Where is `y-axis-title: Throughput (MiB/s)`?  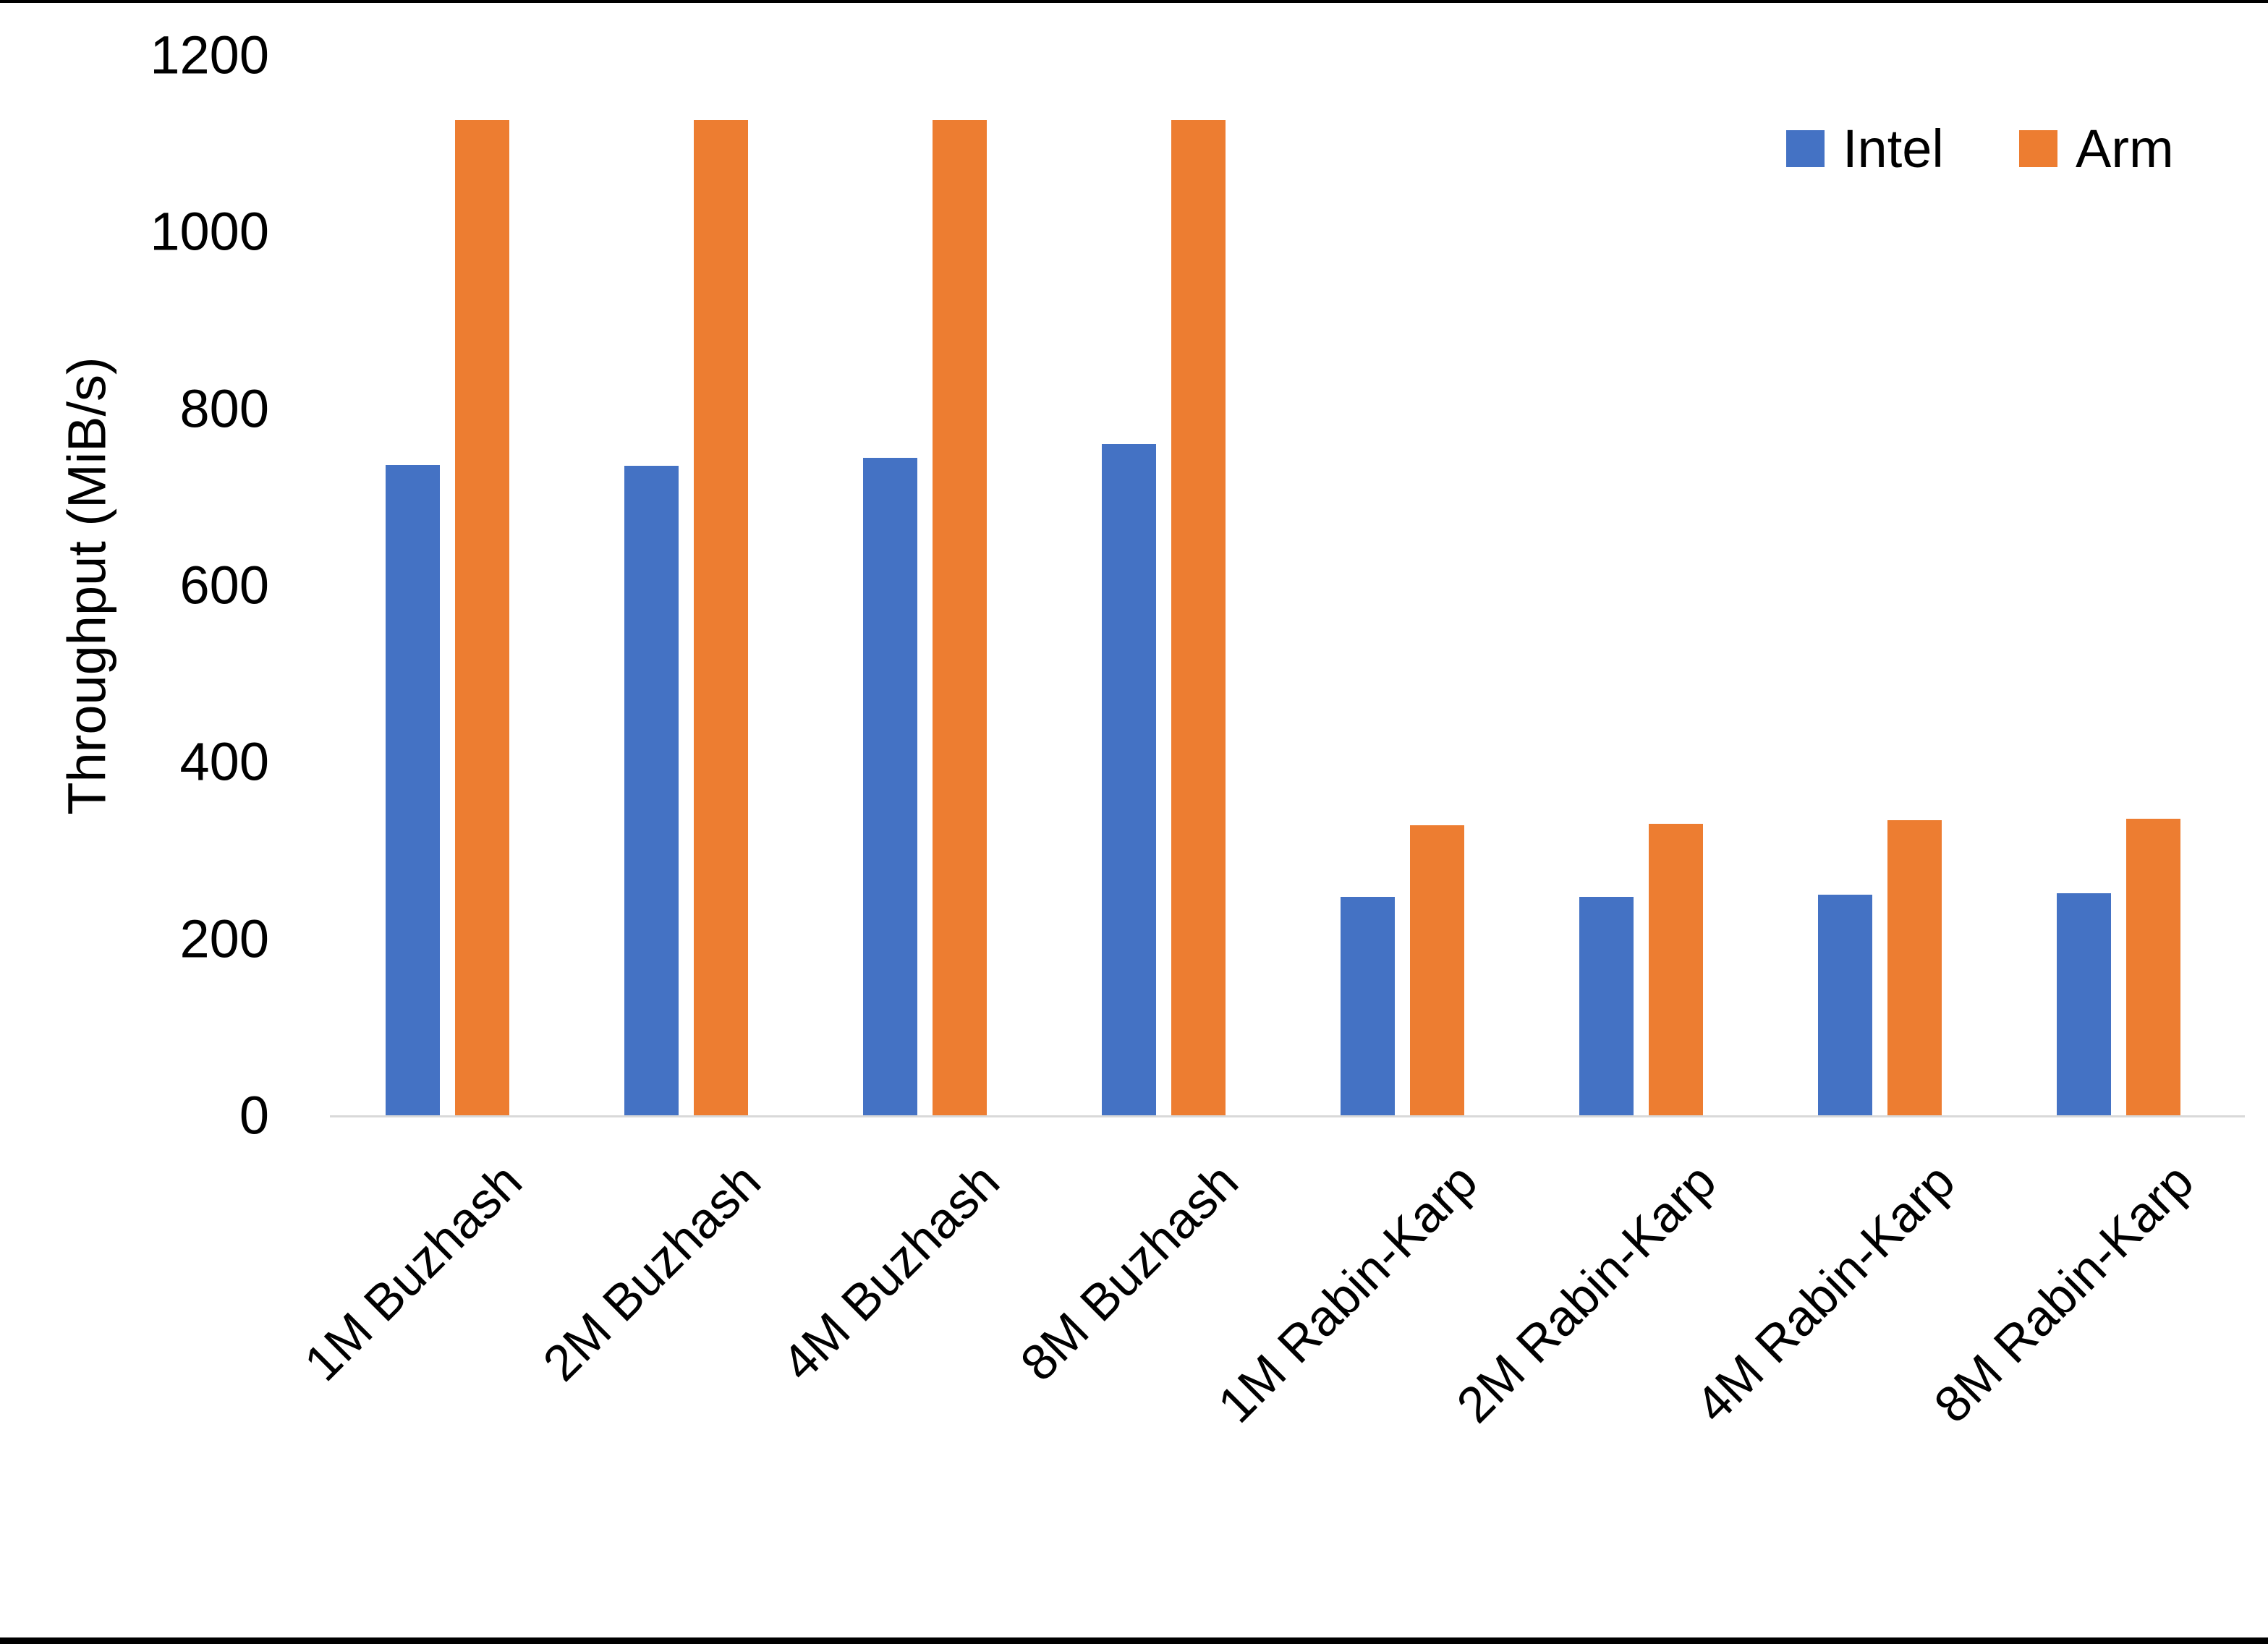
y-axis-title: Throughput (MiB/s) is located at coordinates (86, 586).